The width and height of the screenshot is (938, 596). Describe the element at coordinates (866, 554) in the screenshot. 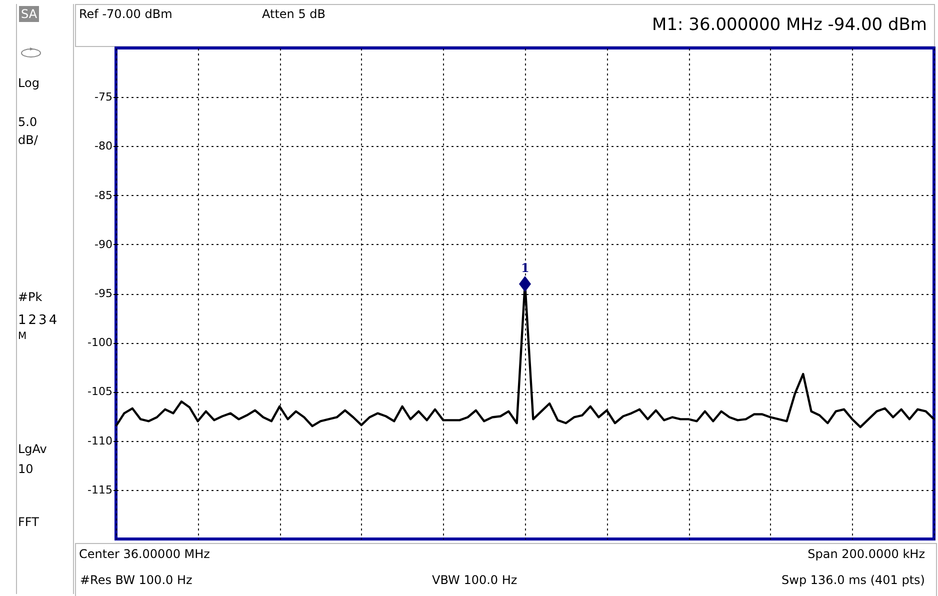

I see `text: Span 200.0000 kHz` at that location.